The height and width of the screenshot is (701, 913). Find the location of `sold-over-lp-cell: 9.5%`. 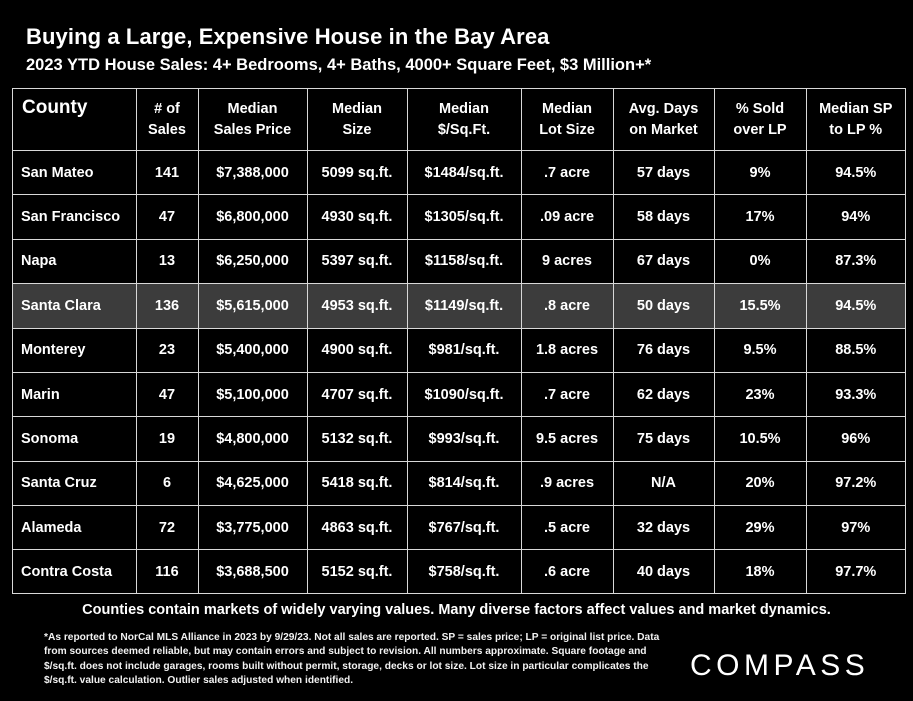

sold-over-lp-cell: 9.5% is located at coordinates (760, 350).